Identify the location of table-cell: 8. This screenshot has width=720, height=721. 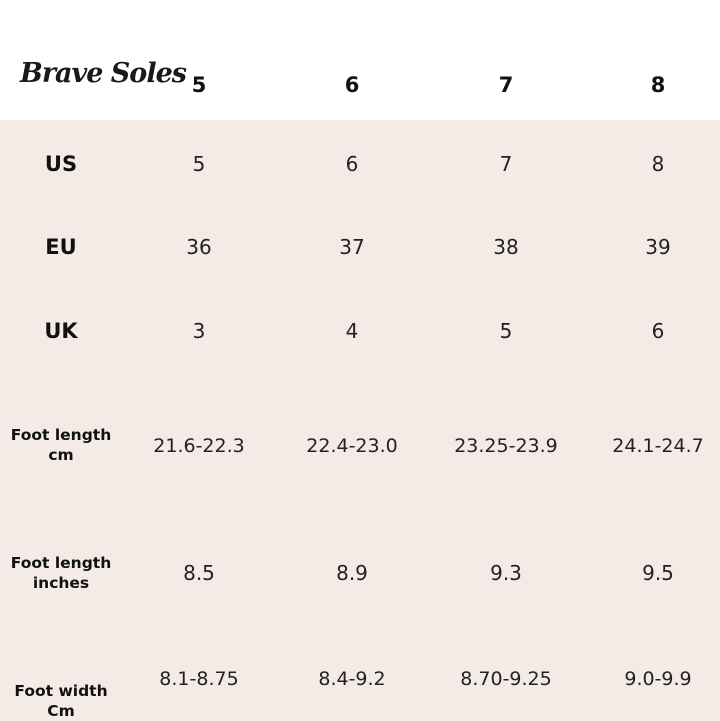
(658, 164).